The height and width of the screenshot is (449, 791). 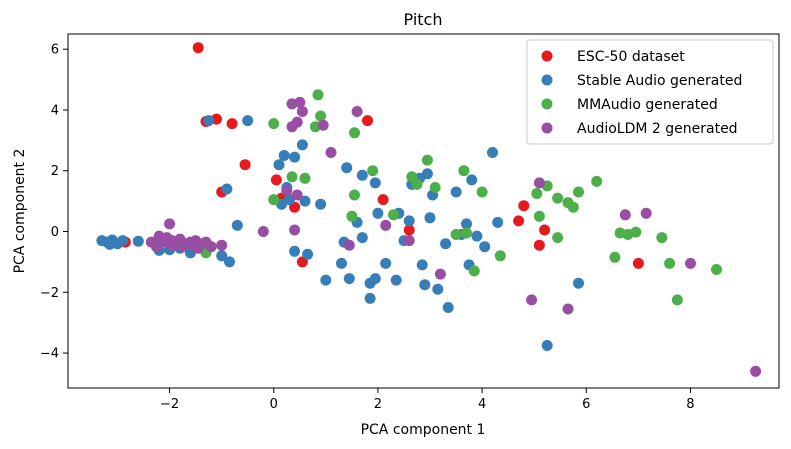 What do you see at coordinates (423, 19) in the screenshot?
I see `chart-title: Pitch` at bounding box center [423, 19].